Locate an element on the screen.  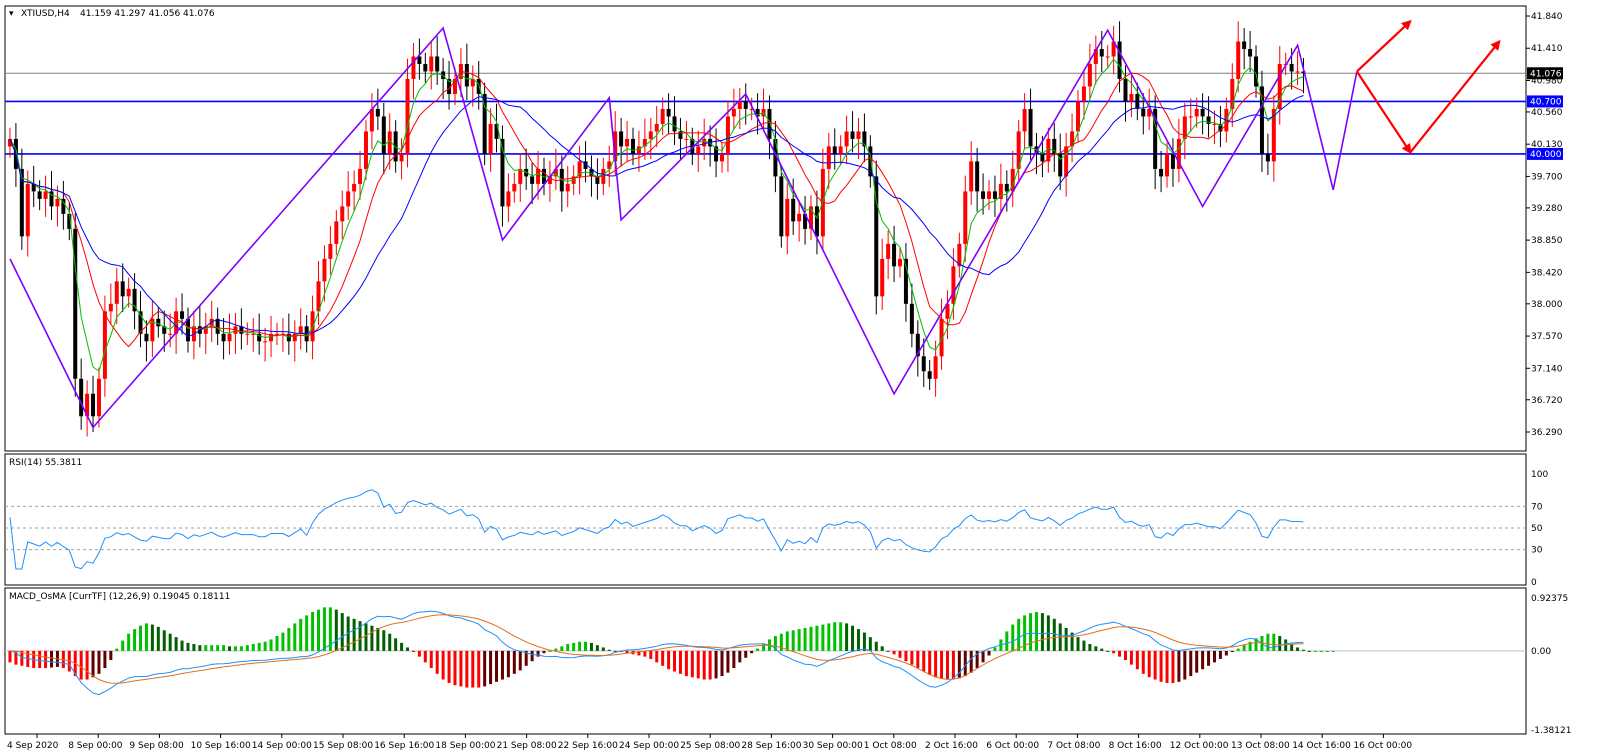
forecast-arrow is located at coordinates (1383, 112).